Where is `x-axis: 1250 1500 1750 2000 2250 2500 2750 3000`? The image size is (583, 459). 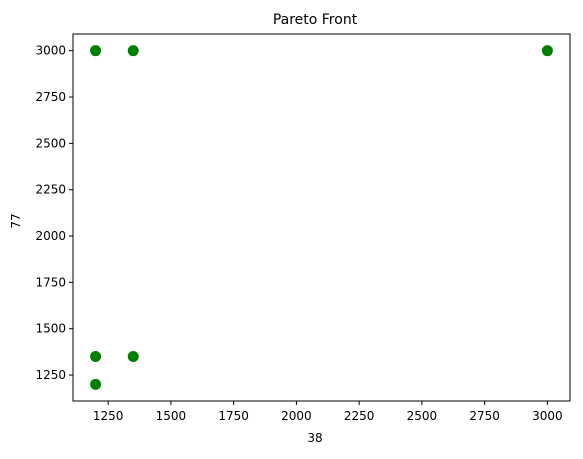
x-axis: 1250 1500 1750 2000 2250 2500 2750 3000 is located at coordinates (328, 412).